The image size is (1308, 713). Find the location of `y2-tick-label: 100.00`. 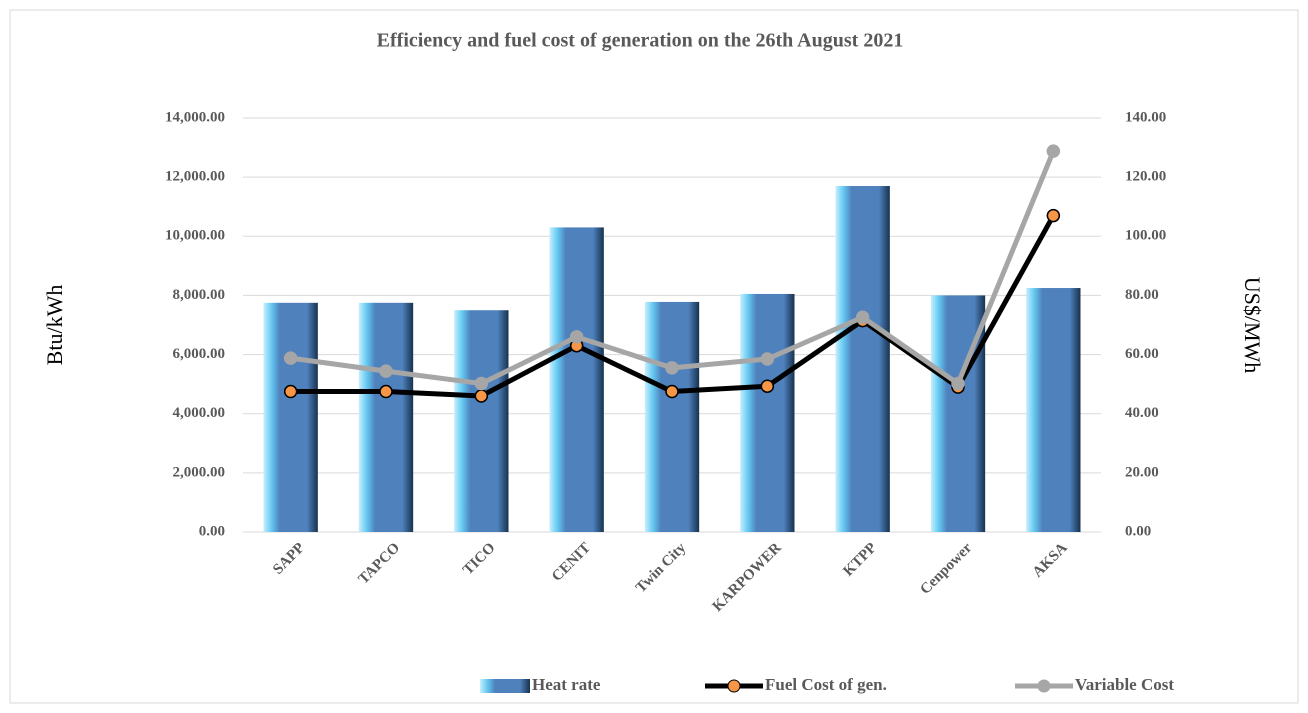

y2-tick-label: 100.00 is located at coordinates (1145, 236).